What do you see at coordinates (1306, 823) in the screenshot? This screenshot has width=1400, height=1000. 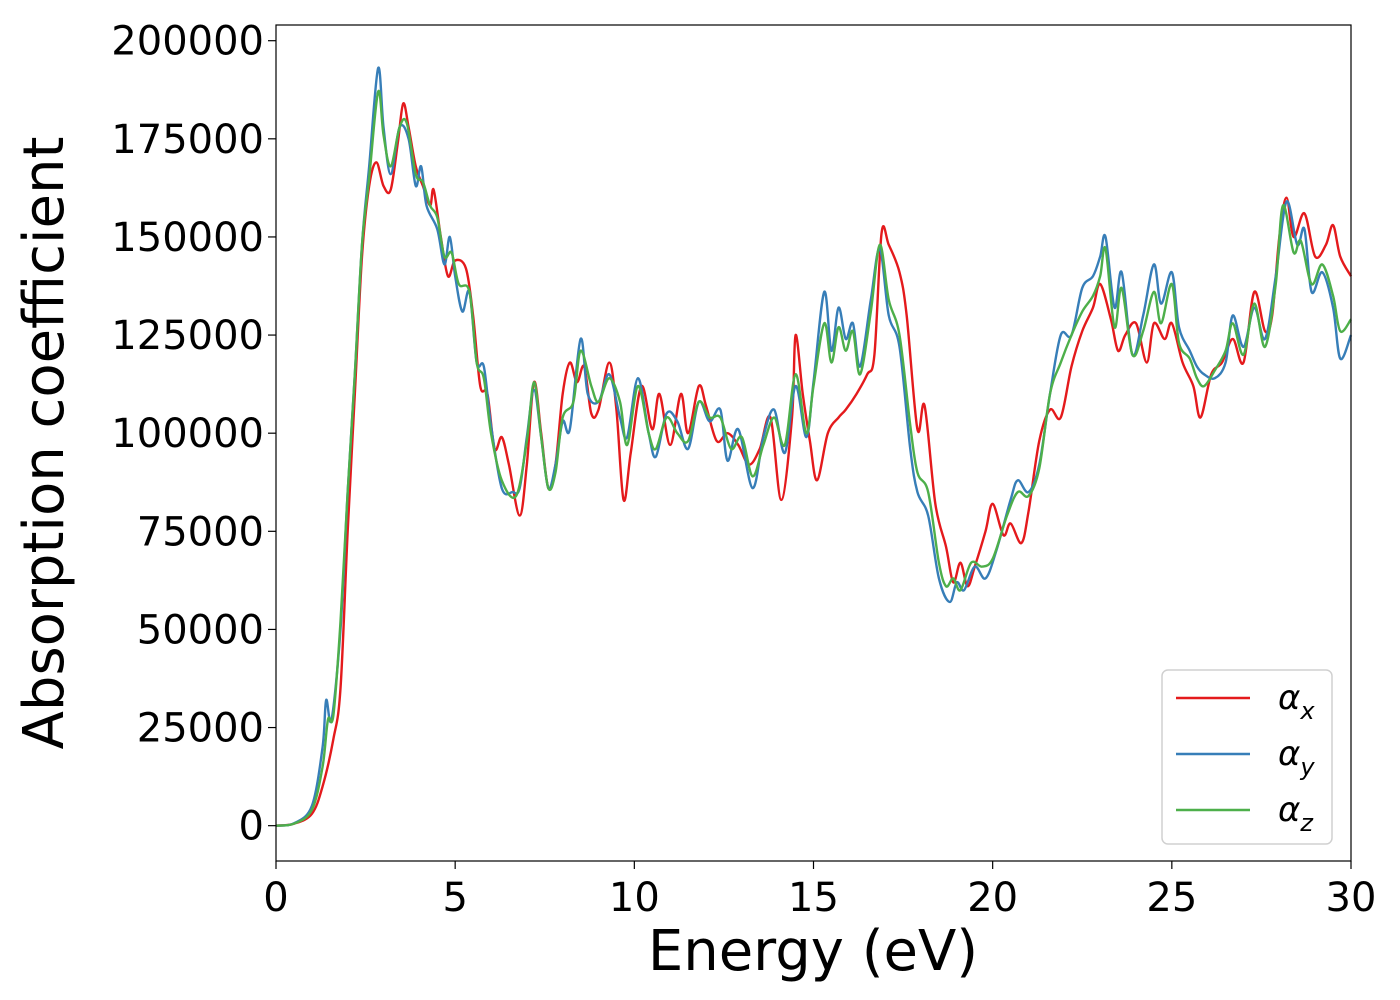 I see `legend-subscript: z` at bounding box center [1306, 823].